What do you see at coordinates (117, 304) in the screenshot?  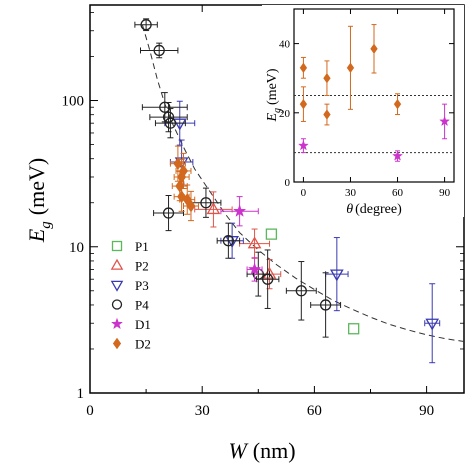 I see `legend-marker-p4` at bounding box center [117, 304].